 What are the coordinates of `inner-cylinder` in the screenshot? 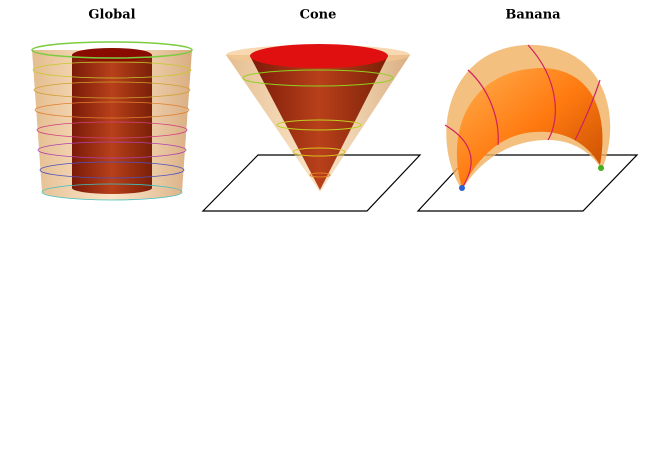 It's located at (112, 124).